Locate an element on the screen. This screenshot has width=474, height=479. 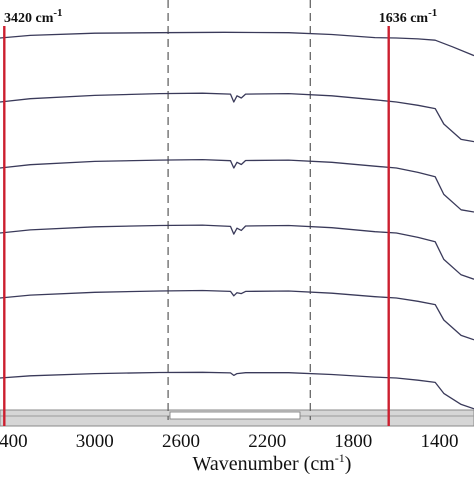
x-tick-label-3400: 3400 is located at coordinates (14, 441).